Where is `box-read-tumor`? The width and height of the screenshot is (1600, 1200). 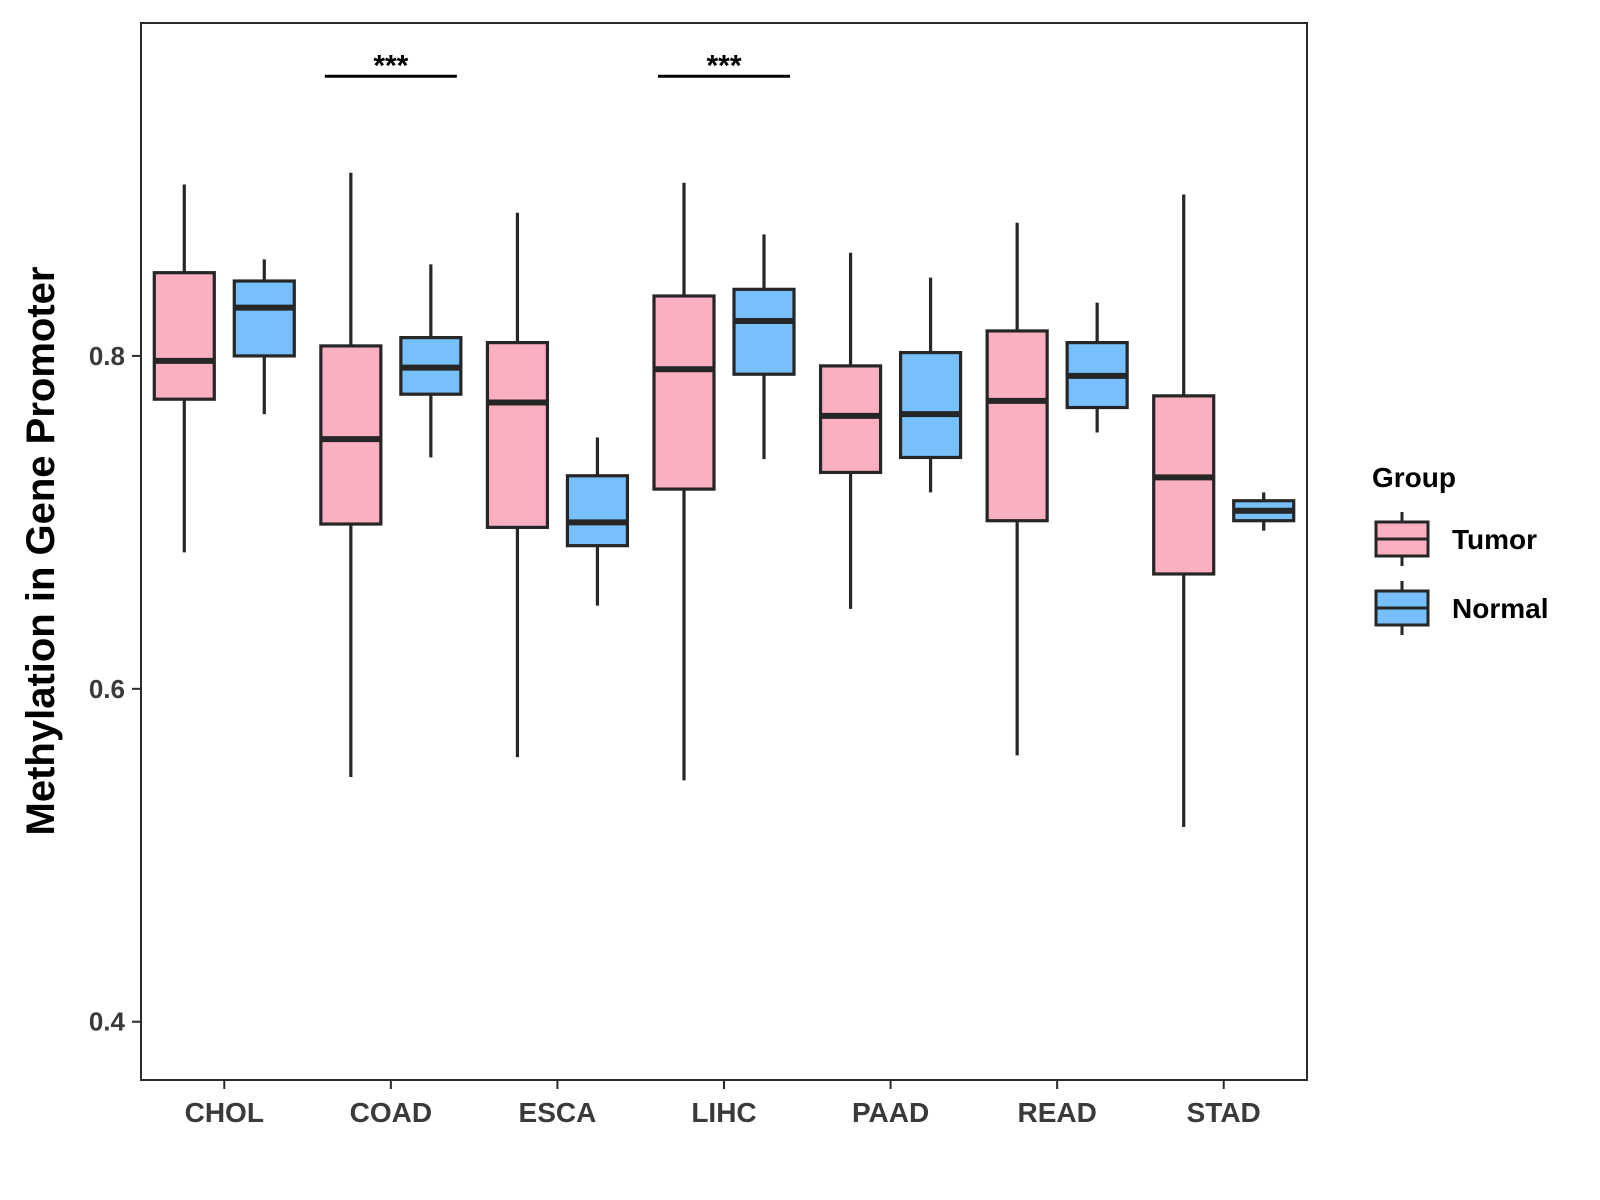
box-read-tumor is located at coordinates (1017, 489).